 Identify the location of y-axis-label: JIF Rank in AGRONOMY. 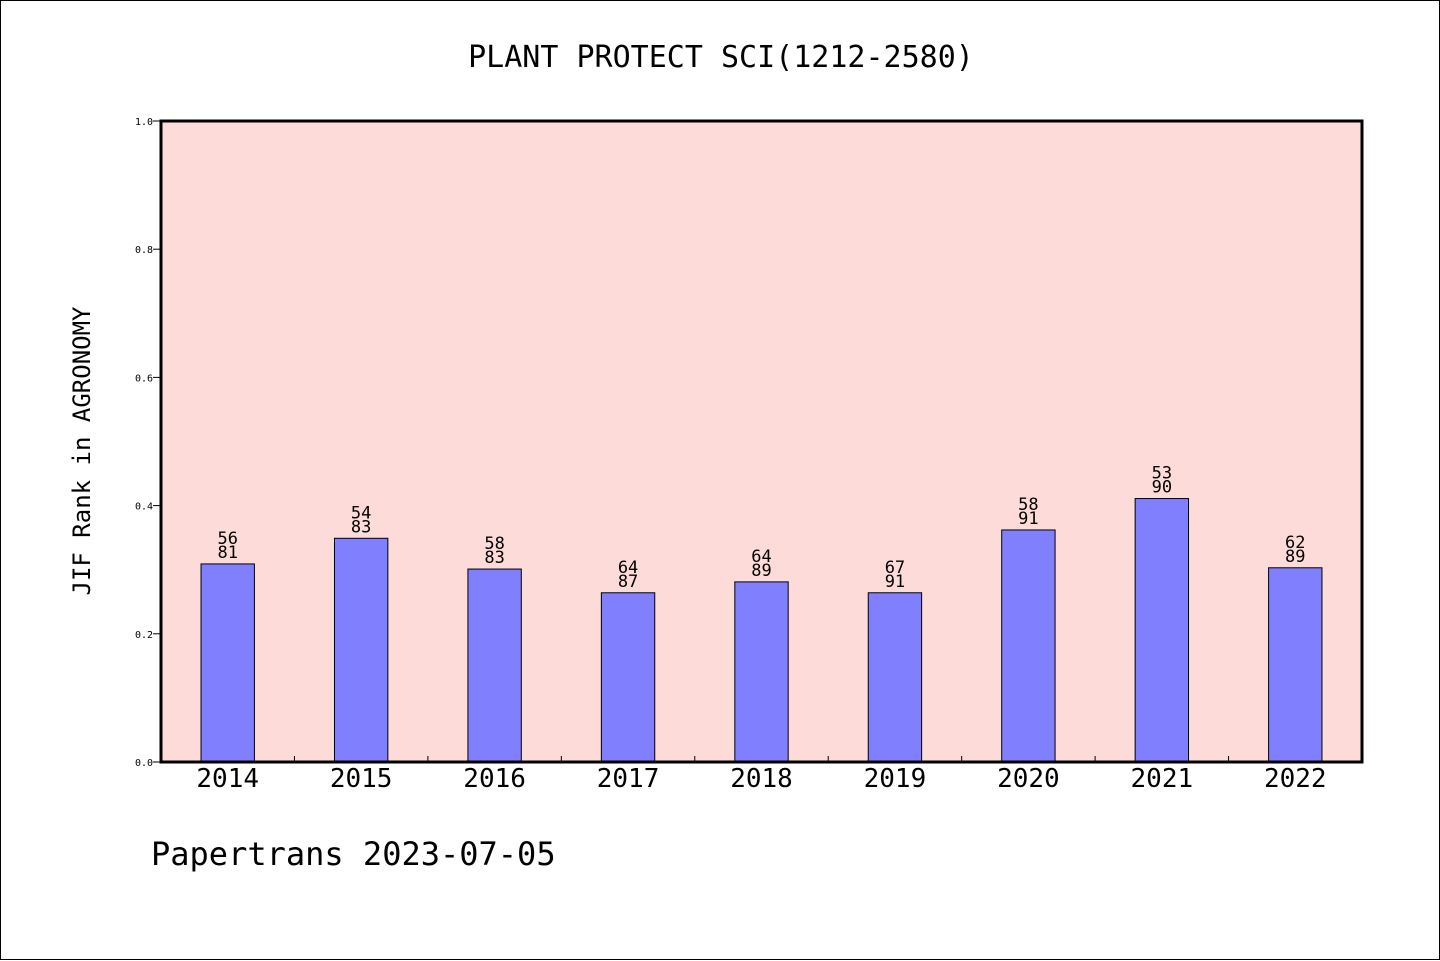
(82, 451).